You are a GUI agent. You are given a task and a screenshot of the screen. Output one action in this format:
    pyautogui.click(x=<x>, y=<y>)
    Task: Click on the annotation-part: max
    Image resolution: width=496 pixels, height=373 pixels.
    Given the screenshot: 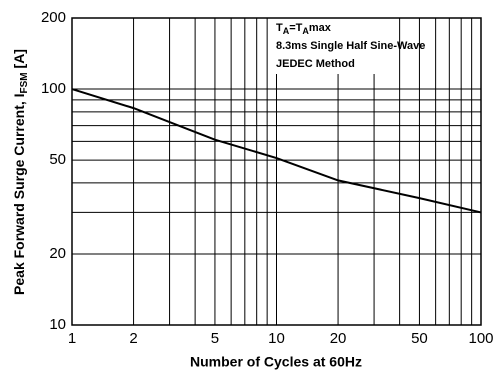 What is the action you would take?
    pyautogui.click(x=320, y=28)
    